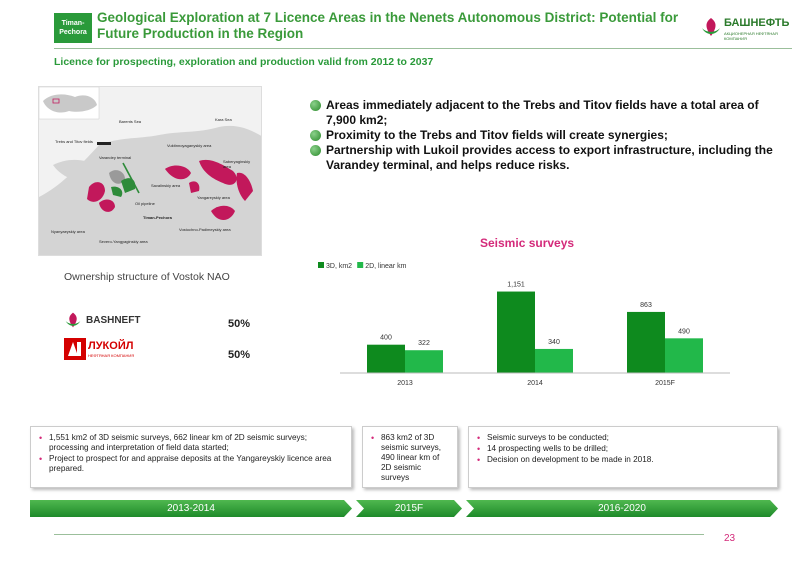  What do you see at coordinates (130, 121) in the screenshot?
I see `map-label-barents: Barents Sea` at bounding box center [130, 121].